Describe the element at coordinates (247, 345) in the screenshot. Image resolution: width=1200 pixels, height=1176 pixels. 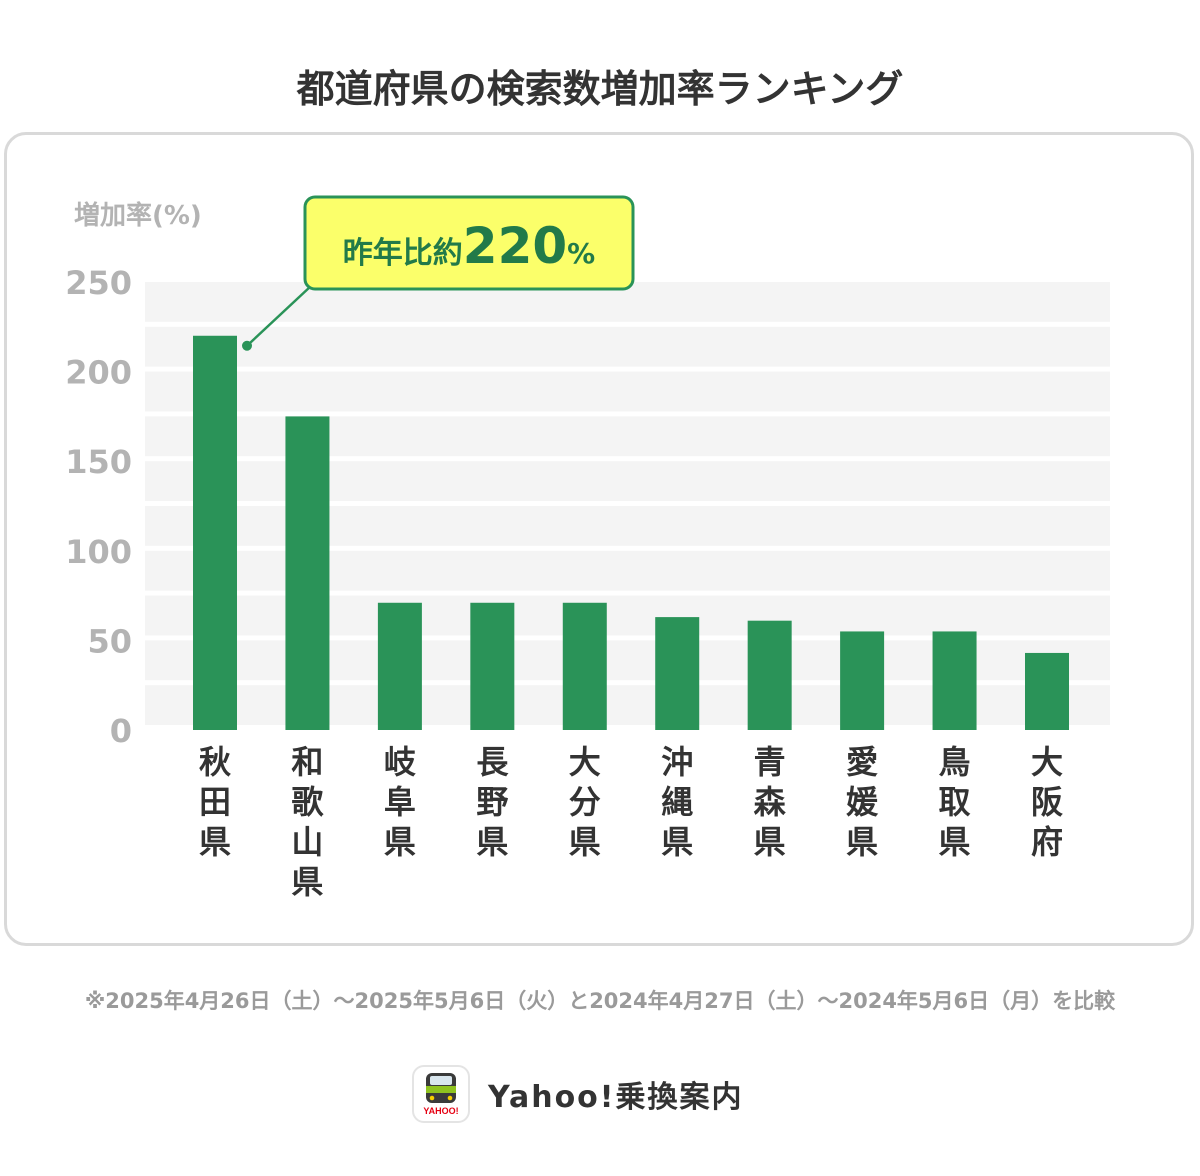
I see `callout-pointer-dot` at that location.